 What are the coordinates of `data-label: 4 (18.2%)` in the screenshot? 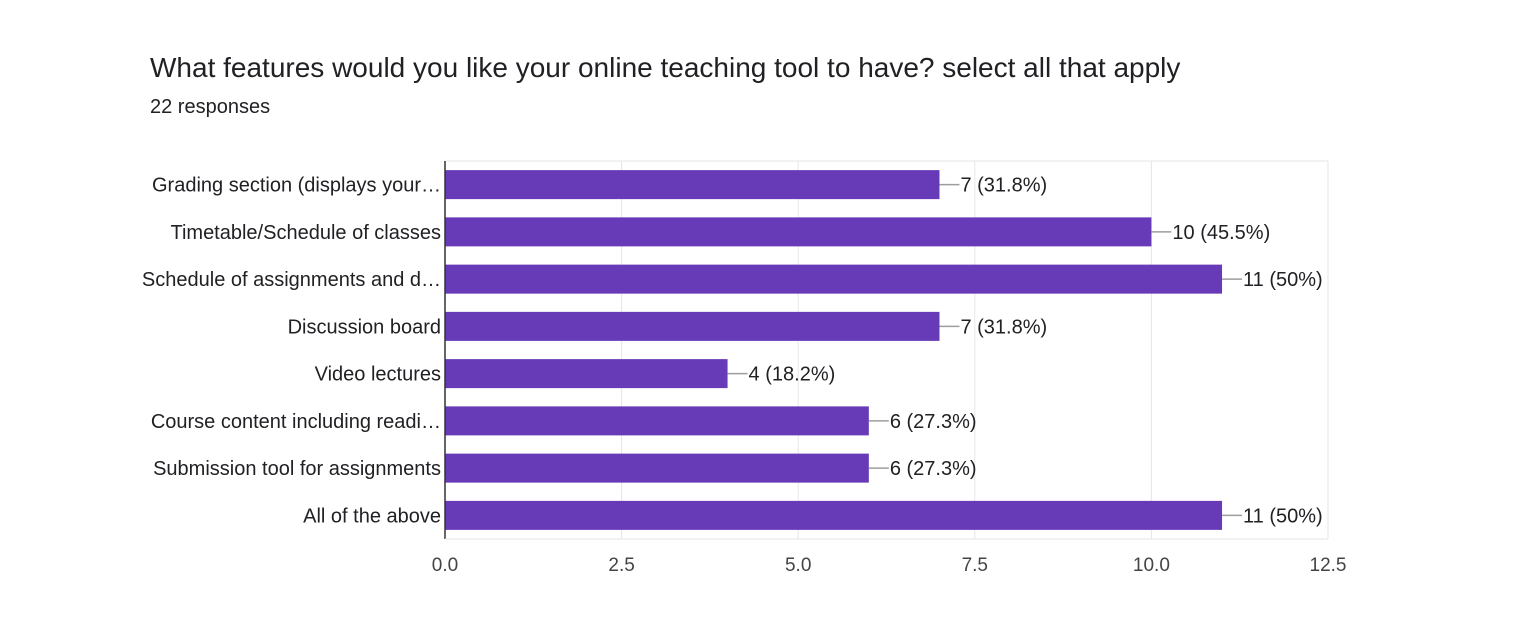 It's located at (792, 375).